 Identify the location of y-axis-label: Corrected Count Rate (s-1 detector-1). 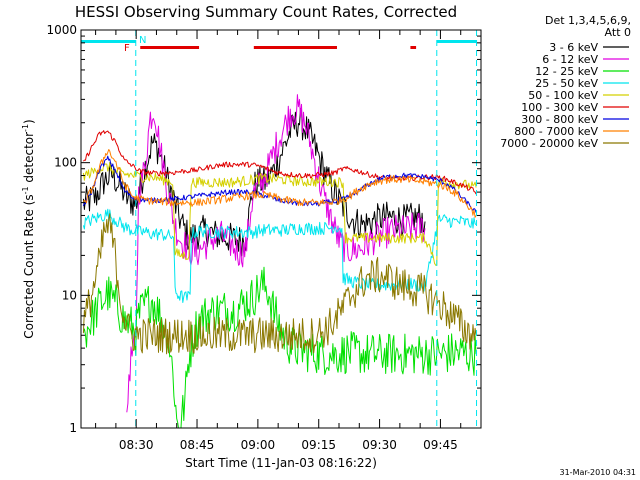
(28, 228).